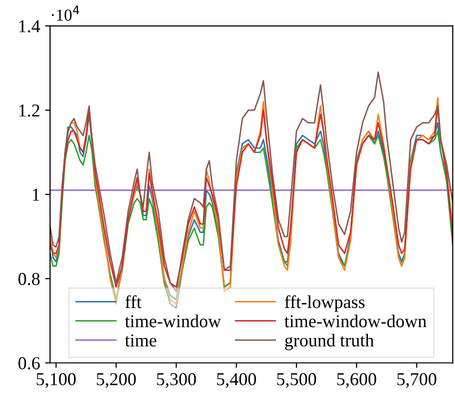 The image size is (455, 405). I want to click on text: ·10$^{4}$, so click(66, 13).